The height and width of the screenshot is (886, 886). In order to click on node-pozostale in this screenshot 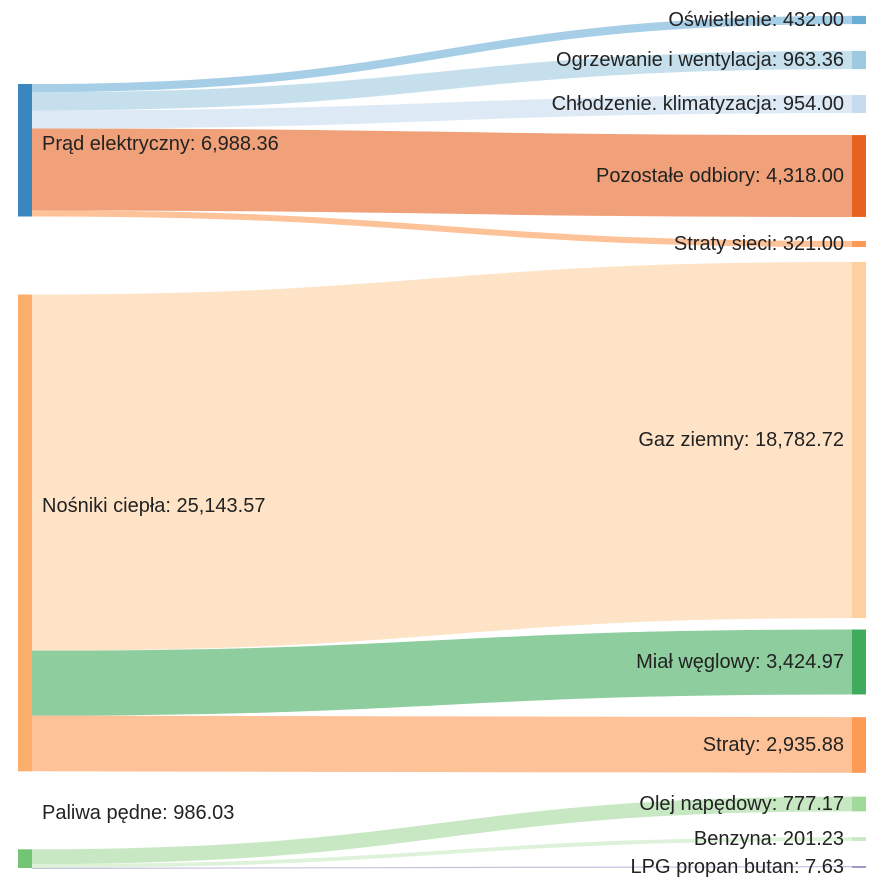, I will do `click(859, 176)`.